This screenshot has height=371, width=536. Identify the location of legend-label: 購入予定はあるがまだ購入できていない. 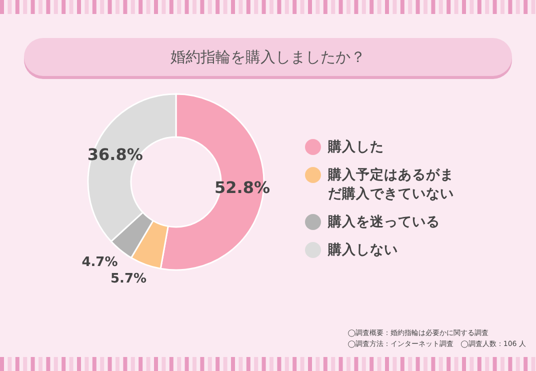
(391, 185).